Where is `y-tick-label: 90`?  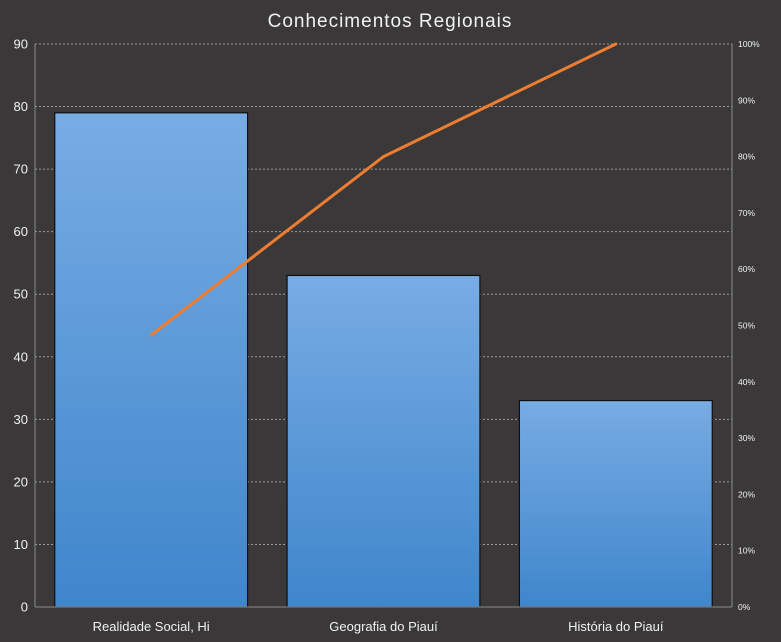 y-tick-label: 90 is located at coordinates (21, 44).